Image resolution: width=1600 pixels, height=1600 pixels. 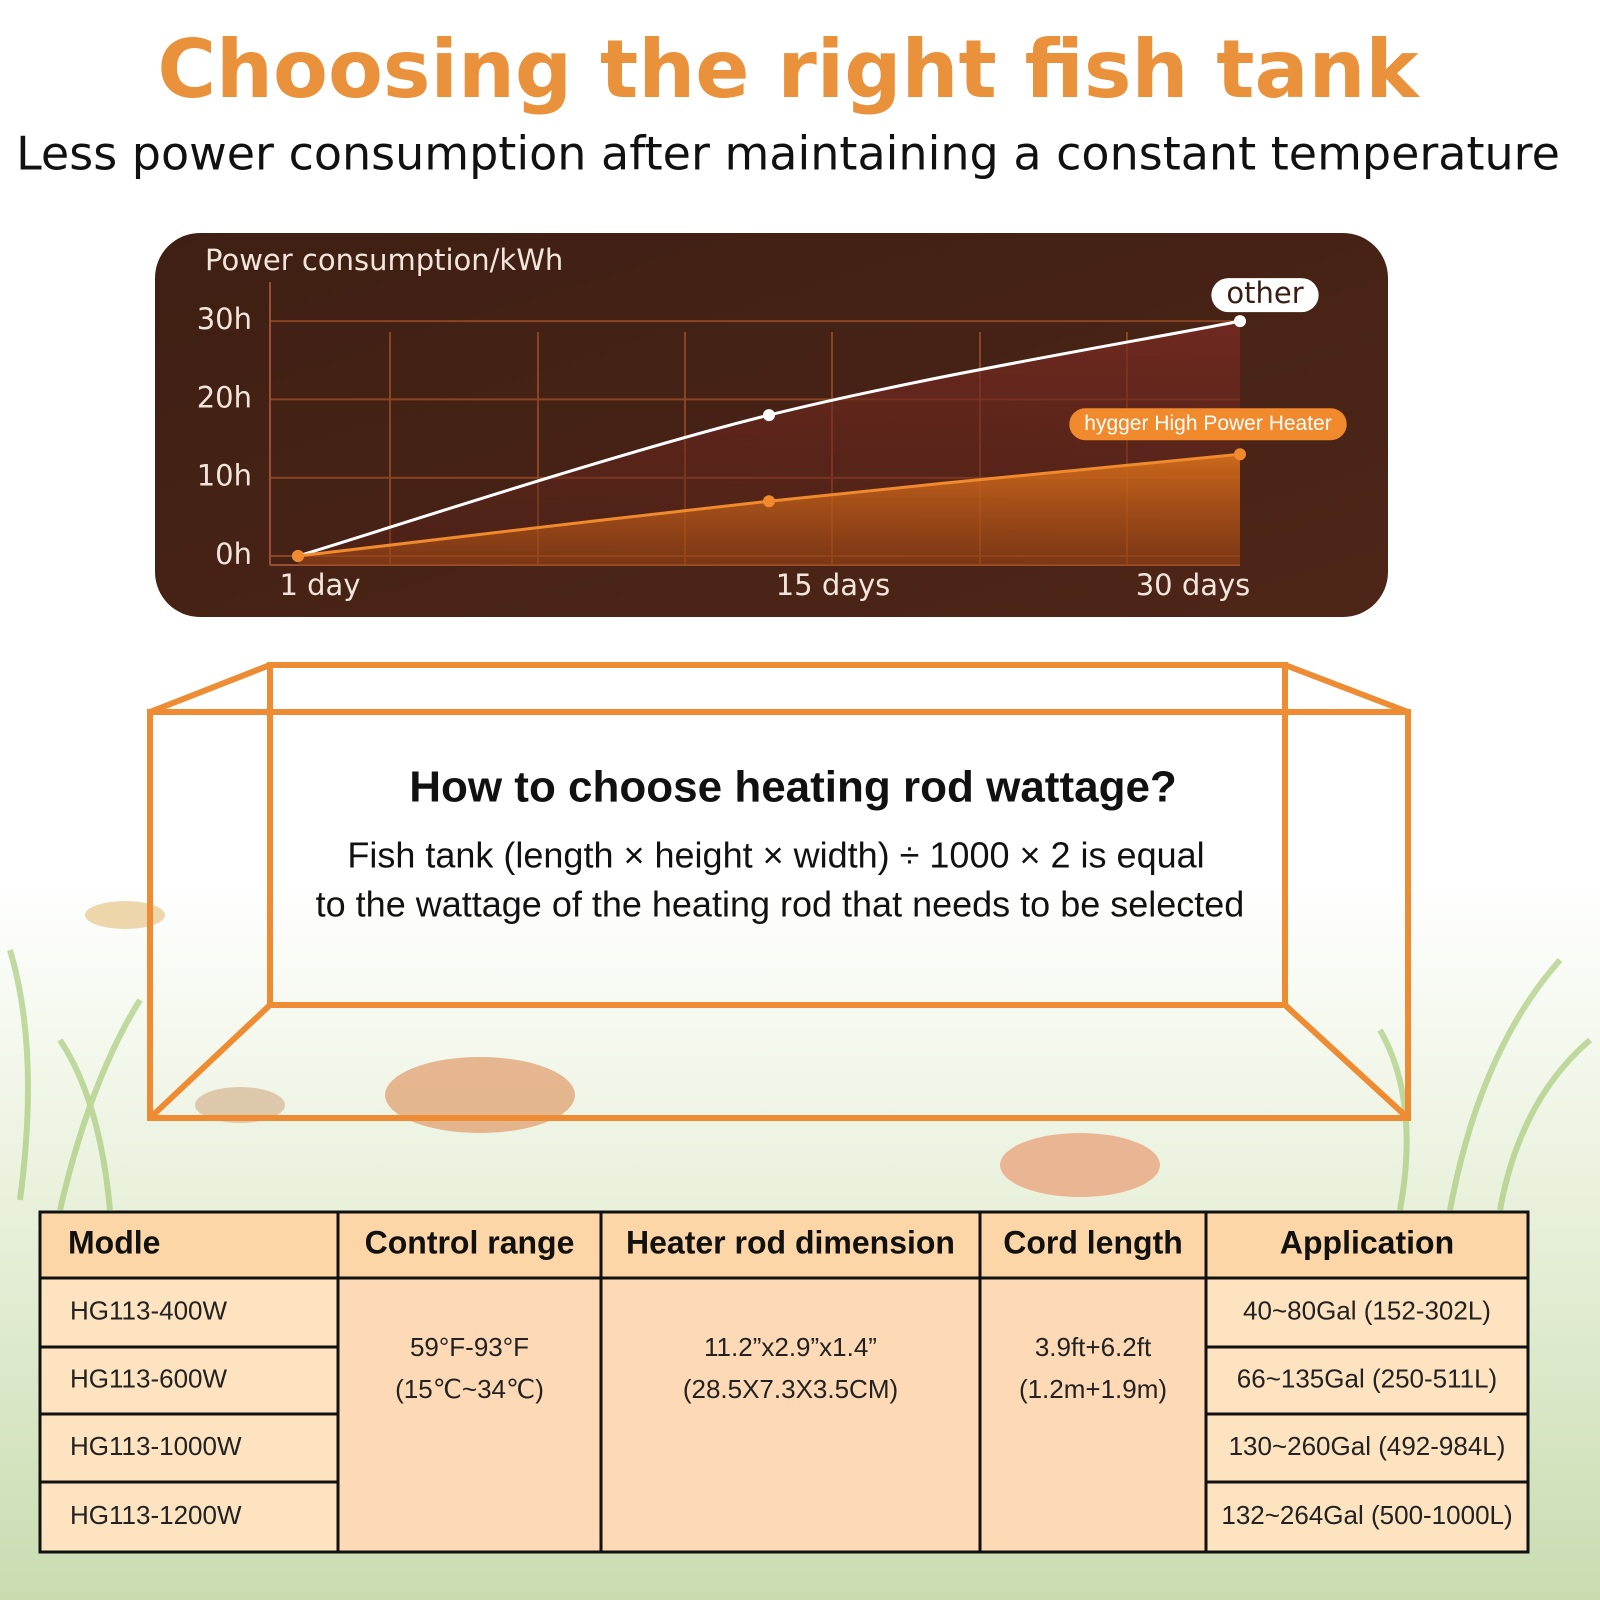 I want to click on series-label: other, so click(x=1264, y=293).